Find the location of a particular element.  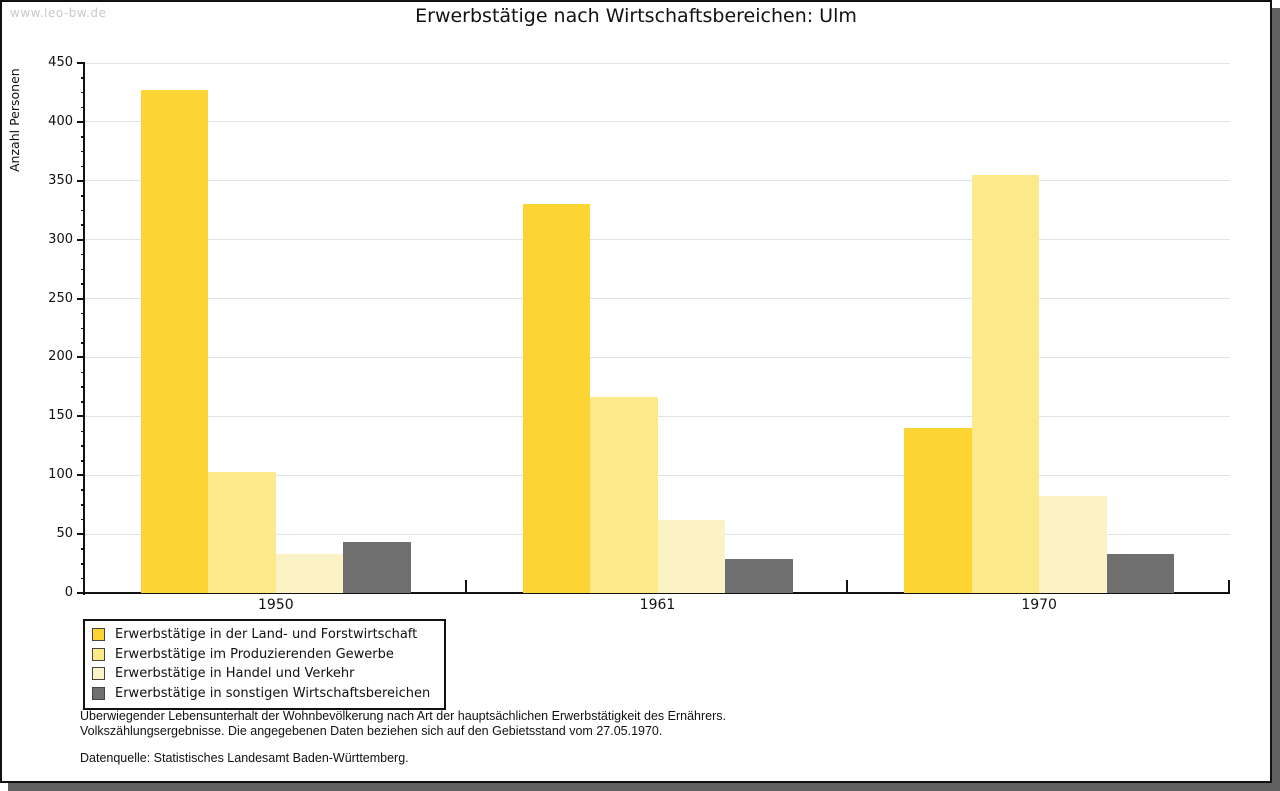

x-category-label: 1970 is located at coordinates (1039, 605).